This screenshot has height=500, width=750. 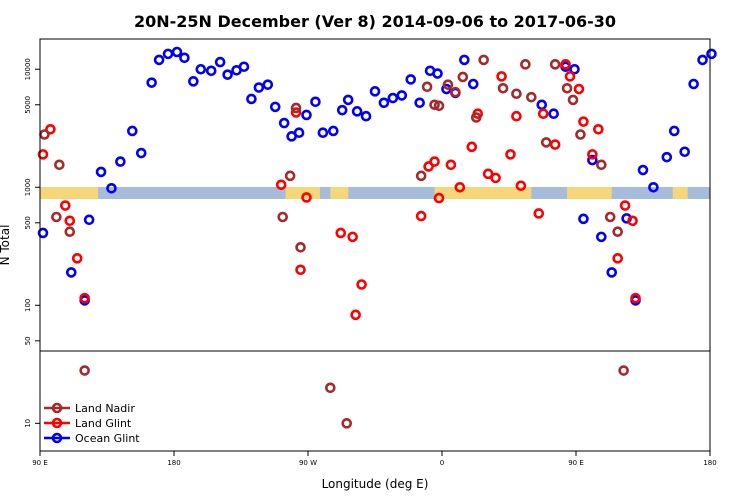 I want to click on y-tick-label: 1000, so click(x=28, y=187).